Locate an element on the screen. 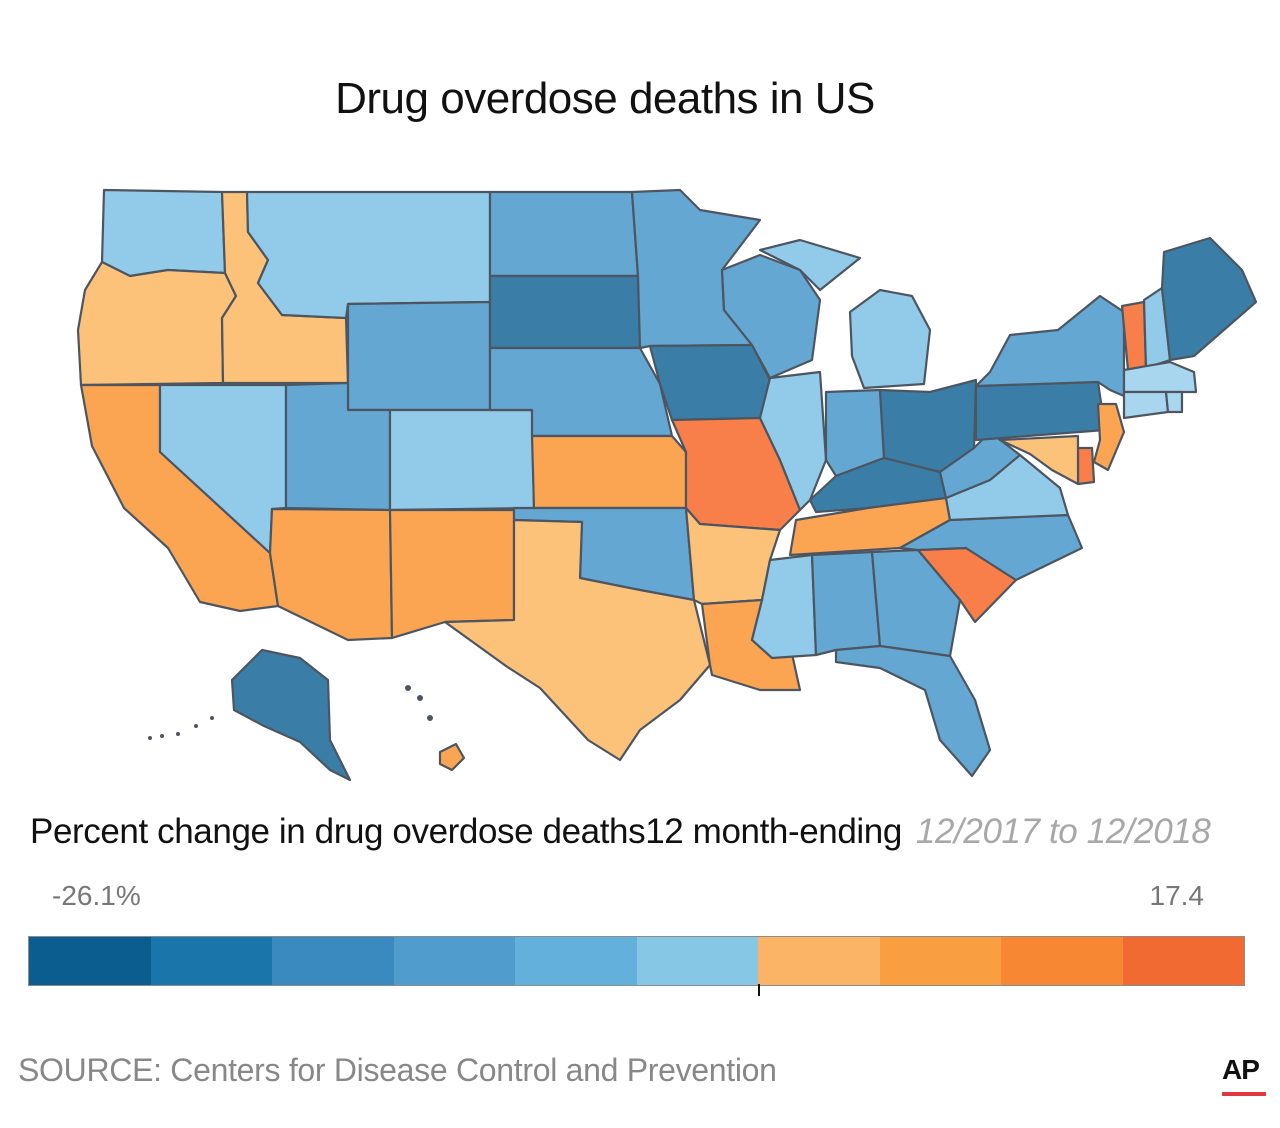  state-new-york is located at coordinates (1050, 346).